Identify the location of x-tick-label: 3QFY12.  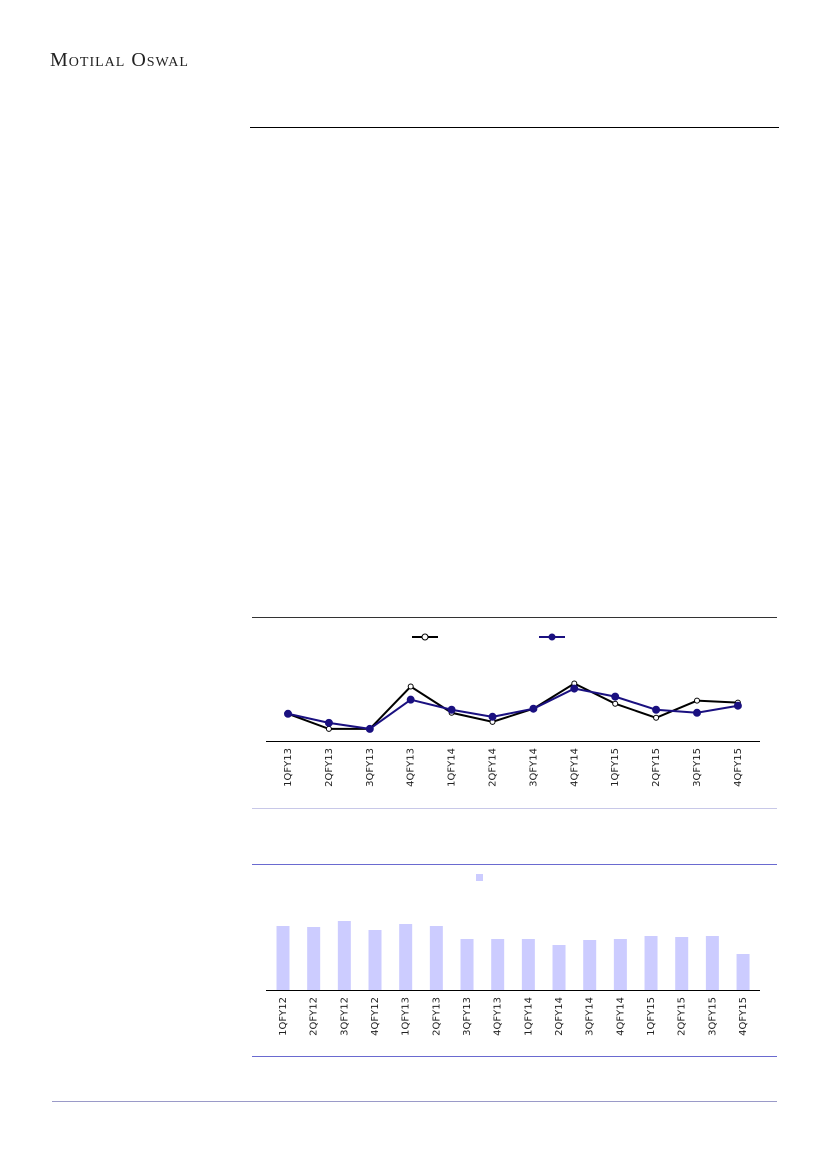
(344, 1016).